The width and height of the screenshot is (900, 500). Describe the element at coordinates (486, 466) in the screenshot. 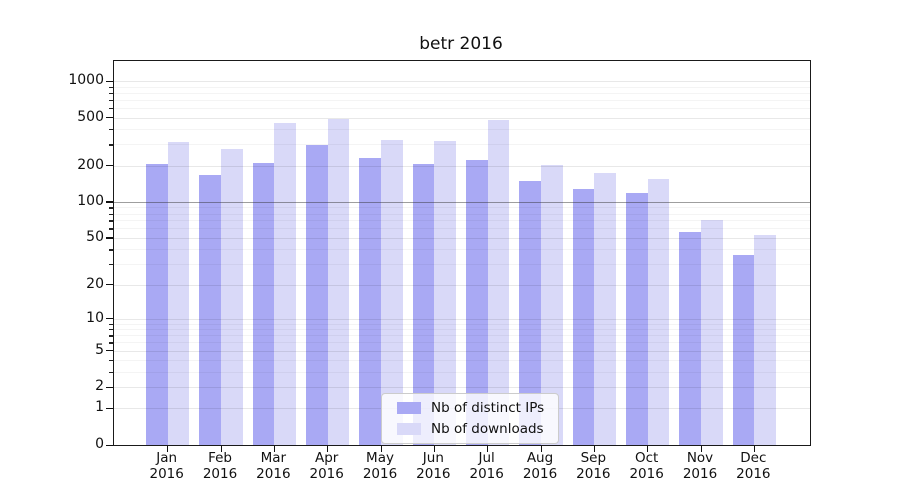

I see `x-tick-label: Jul 2016` at that location.